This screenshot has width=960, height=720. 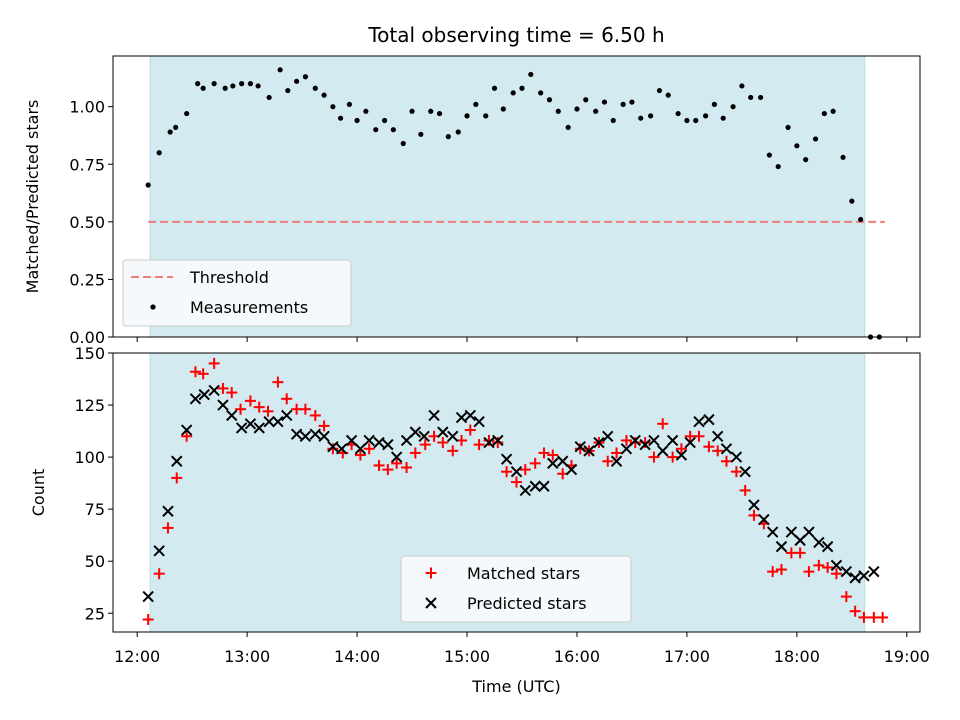 What do you see at coordinates (515, 35) in the screenshot?
I see `chart-title: Total observing time = 6.50 h` at bounding box center [515, 35].